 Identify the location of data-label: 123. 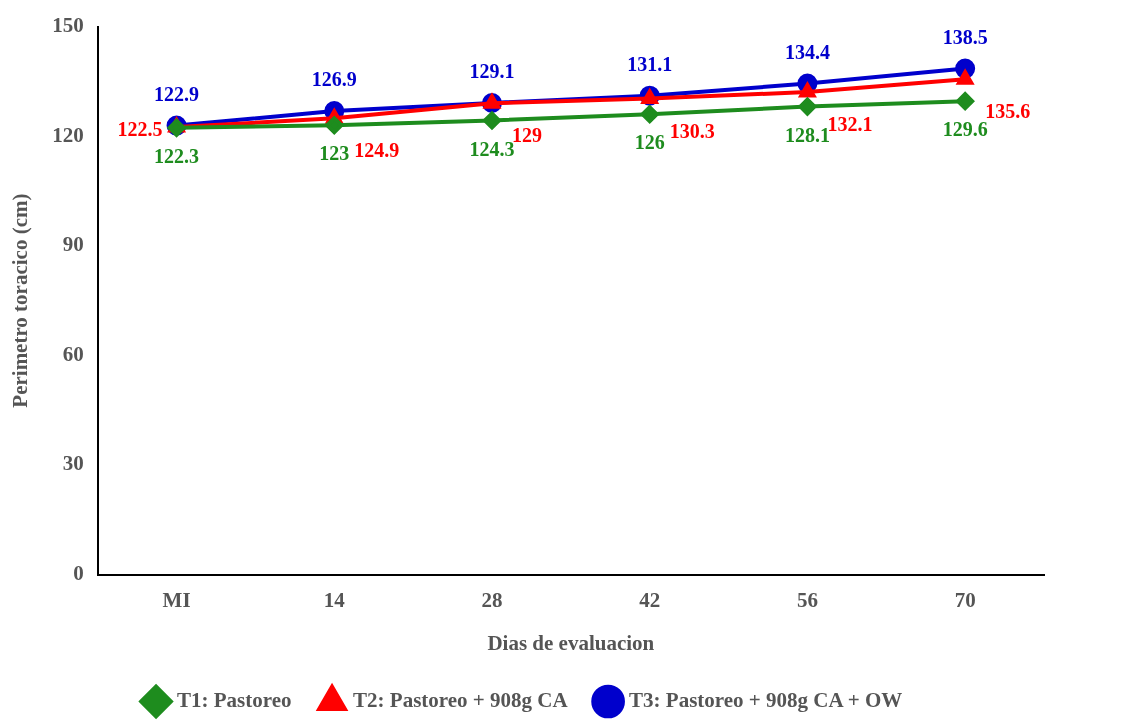
(334, 153).